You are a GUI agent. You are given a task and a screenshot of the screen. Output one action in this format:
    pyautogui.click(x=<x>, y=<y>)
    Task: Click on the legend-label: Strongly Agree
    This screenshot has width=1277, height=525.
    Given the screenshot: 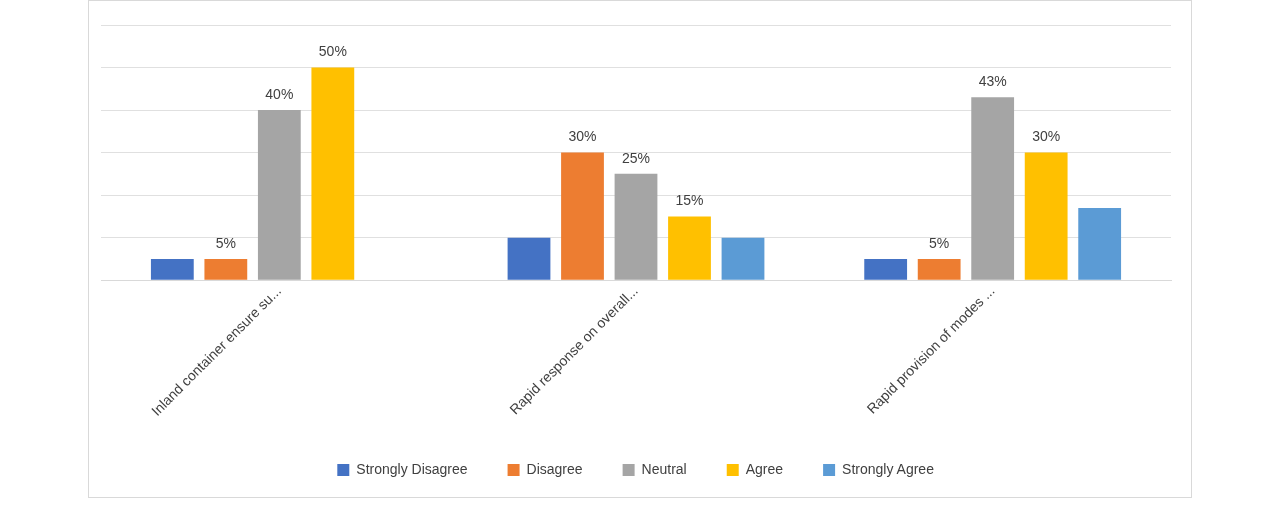 What is the action you would take?
    pyautogui.click(x=888, y=468)
    